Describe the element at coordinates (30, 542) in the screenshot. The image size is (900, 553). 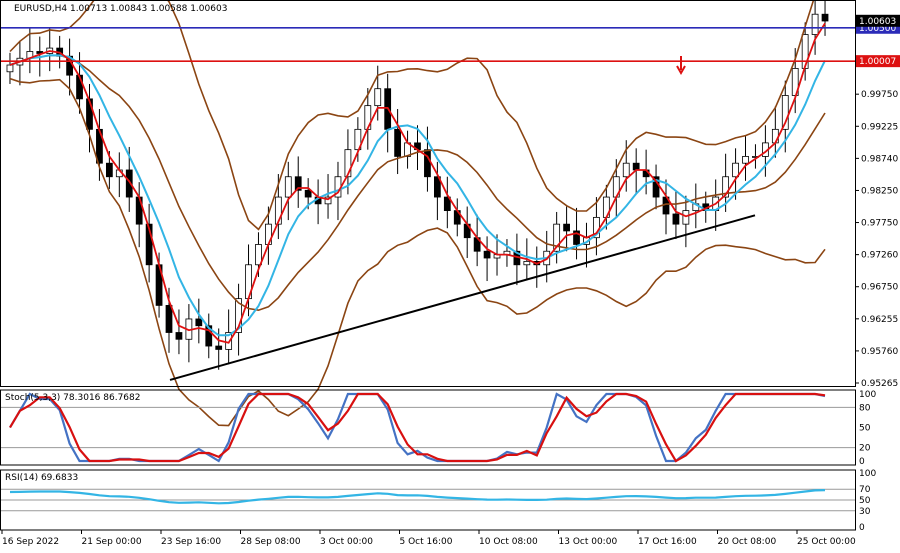
I see `x-tick-label: 16 Sep 2022` at that location.